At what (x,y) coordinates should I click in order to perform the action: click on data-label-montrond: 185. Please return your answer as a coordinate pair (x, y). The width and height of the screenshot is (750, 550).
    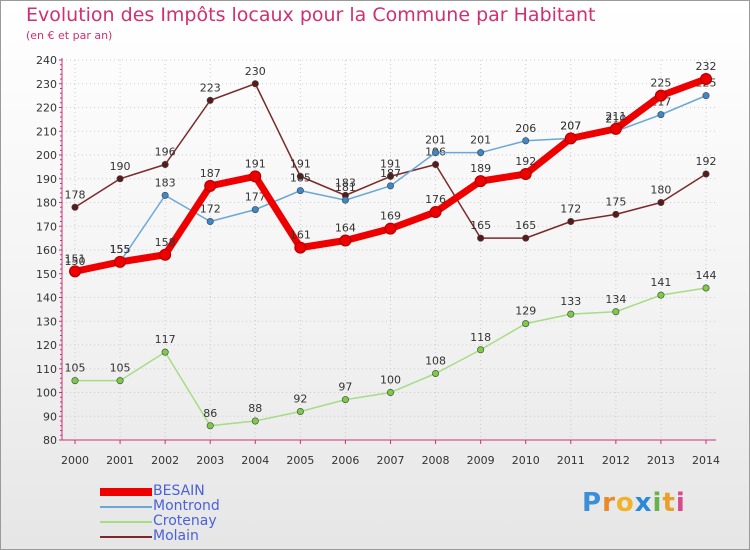
    Looking at the image, I should click on (300, 178).